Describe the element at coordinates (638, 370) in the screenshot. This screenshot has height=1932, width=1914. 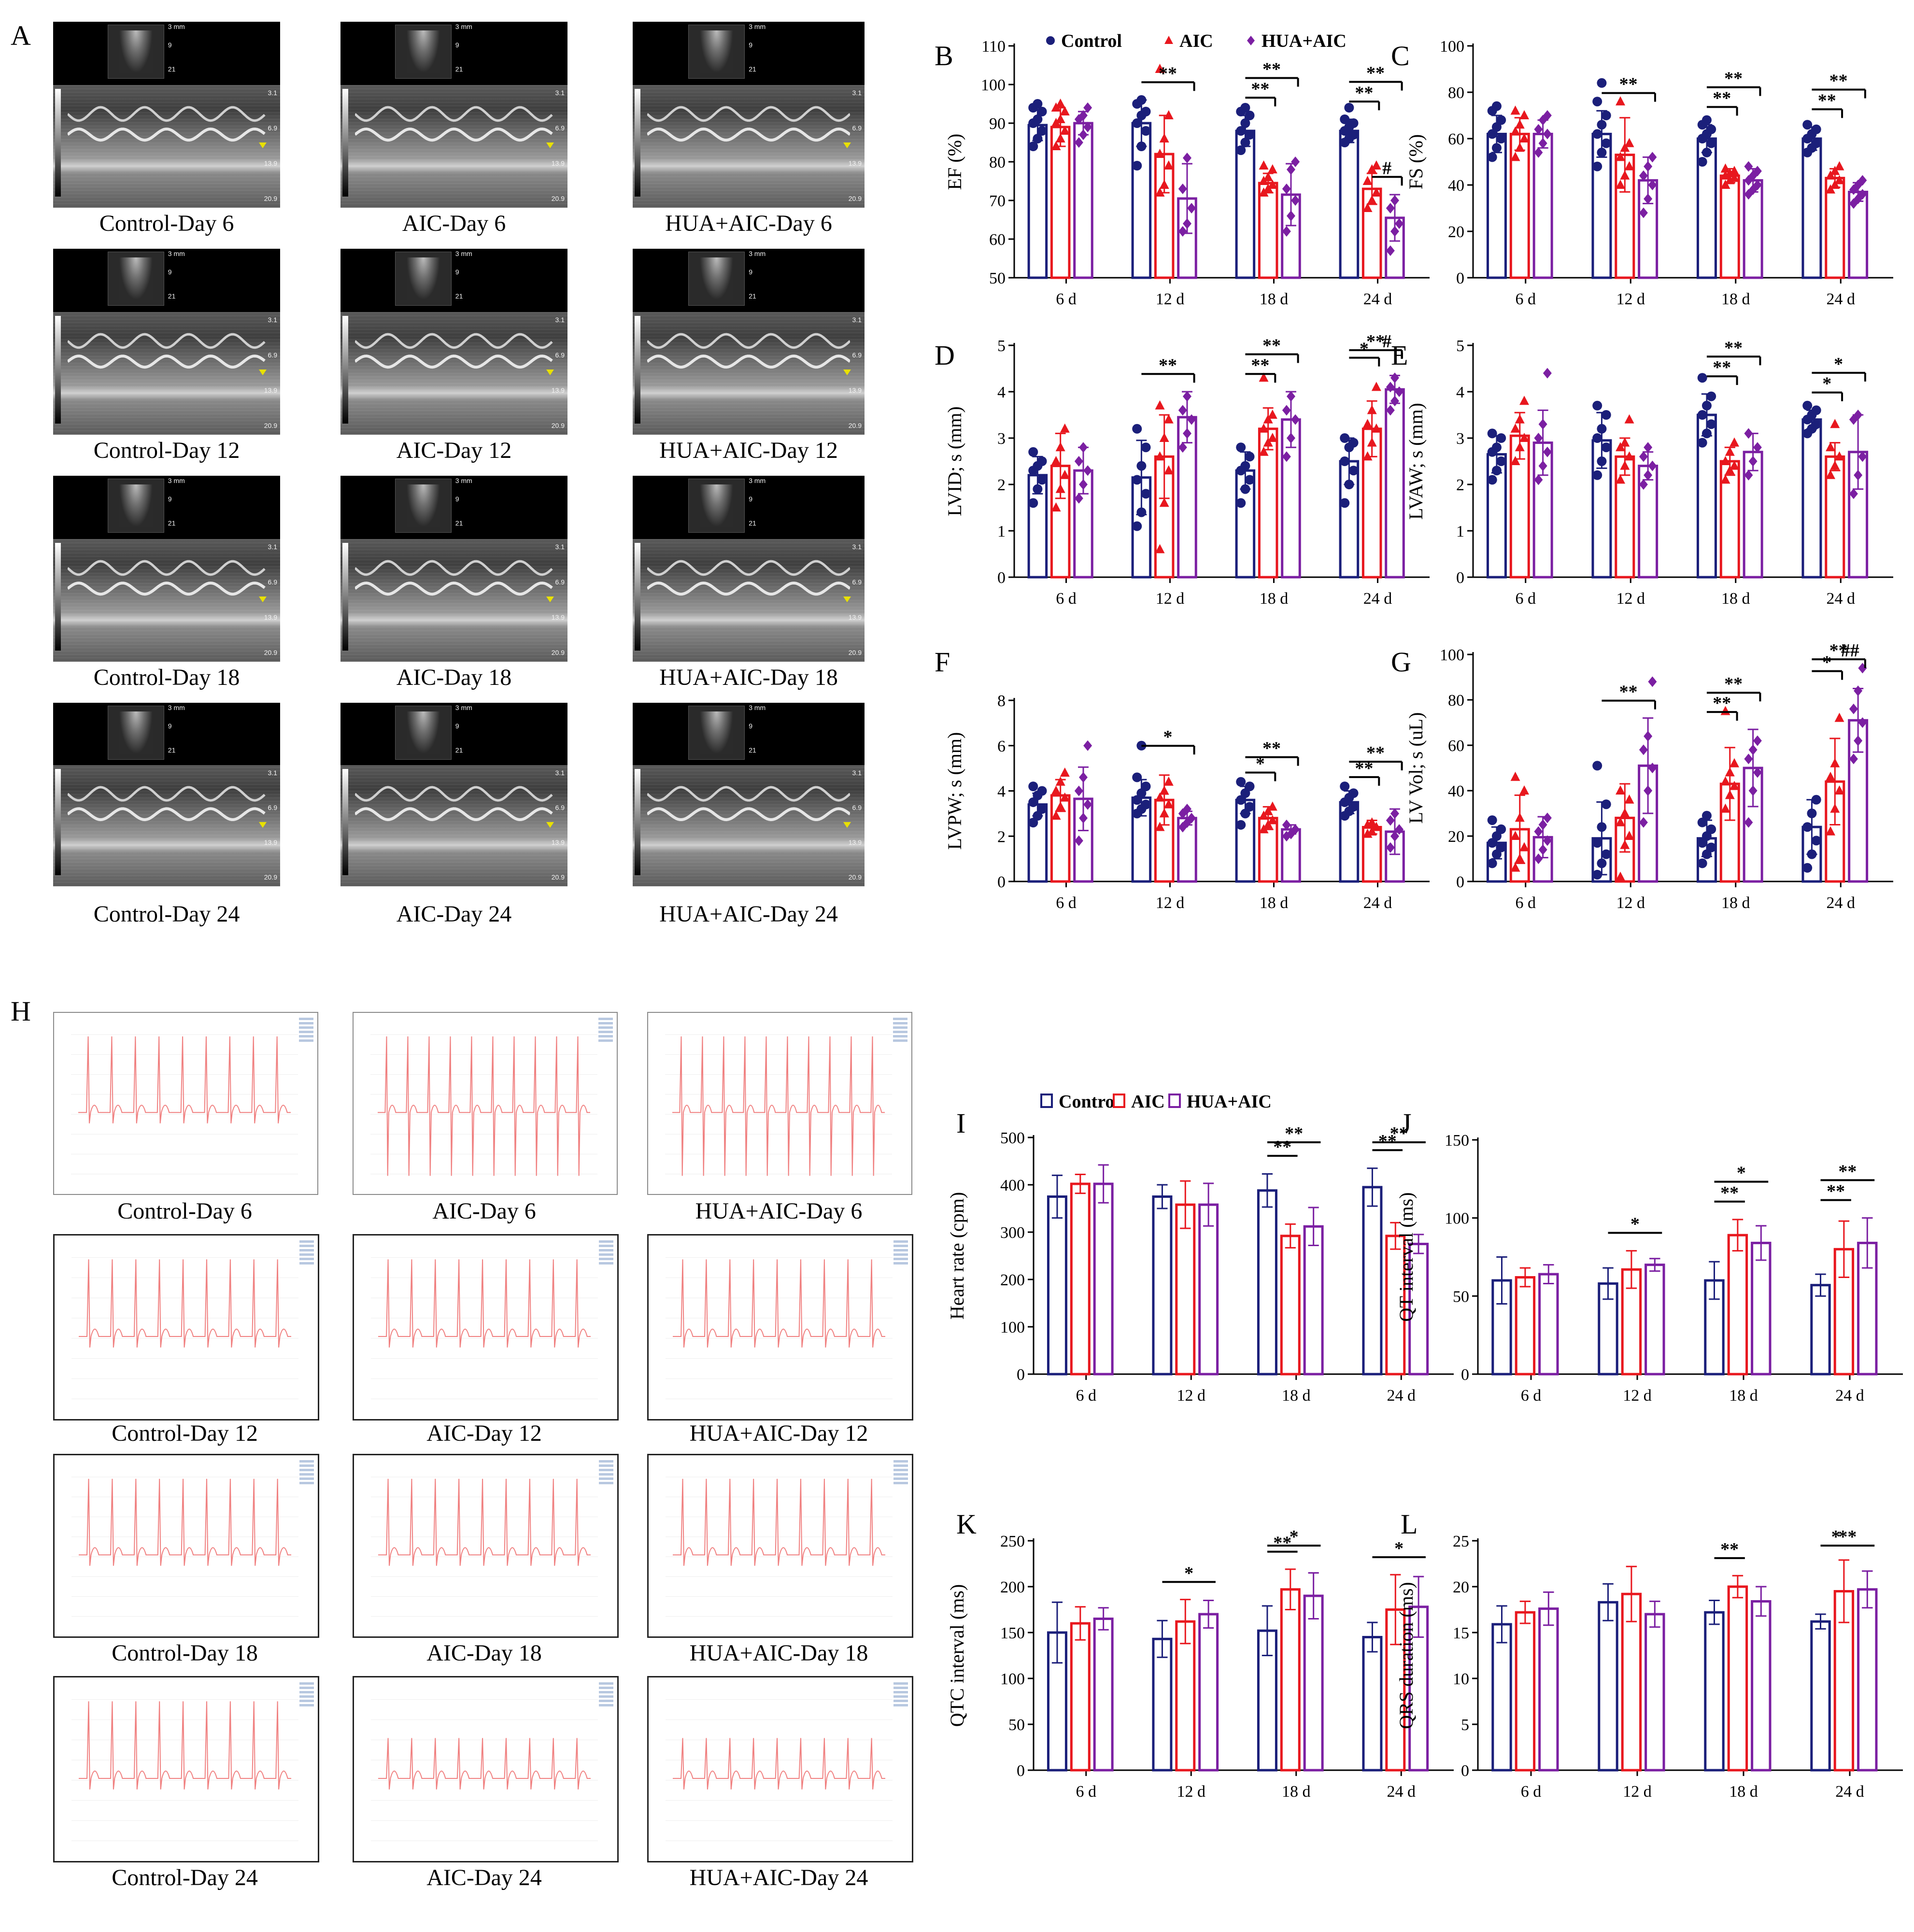
I see `echo-gray-scale` at that location.